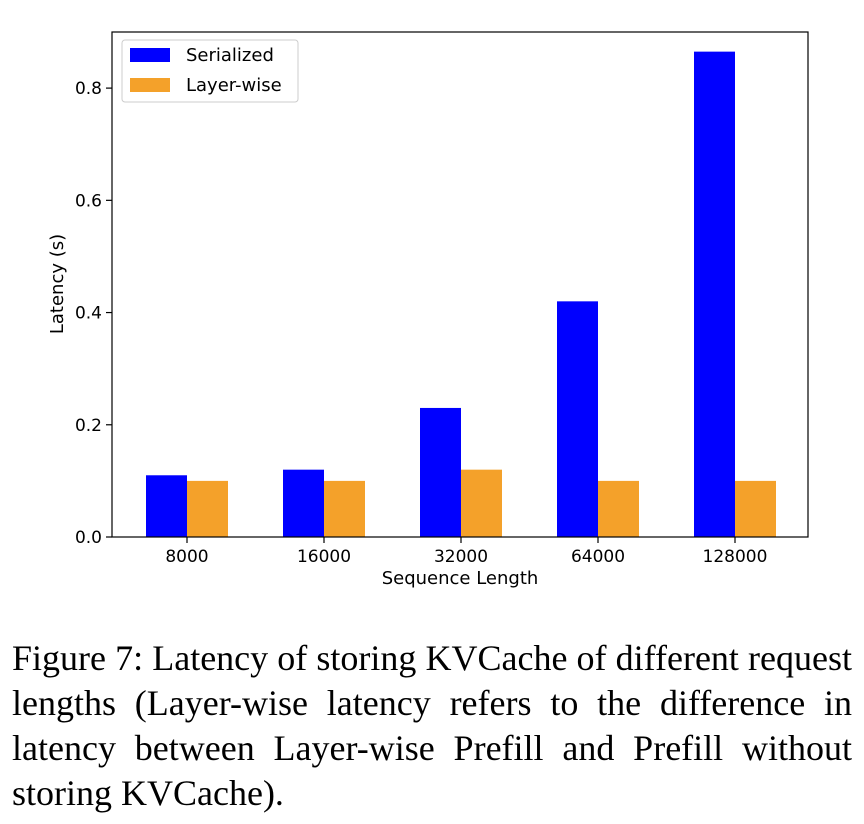 The image size is (864, 824). I want to click on legend-label-layer-wise: Layer-wise, so click(234, 85).